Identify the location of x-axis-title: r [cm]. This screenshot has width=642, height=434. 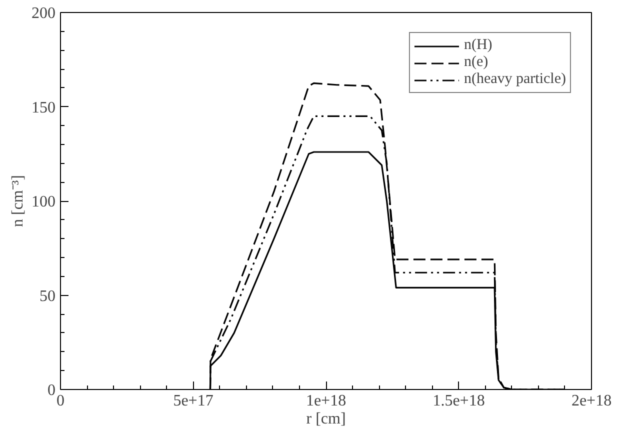
(326, 419).